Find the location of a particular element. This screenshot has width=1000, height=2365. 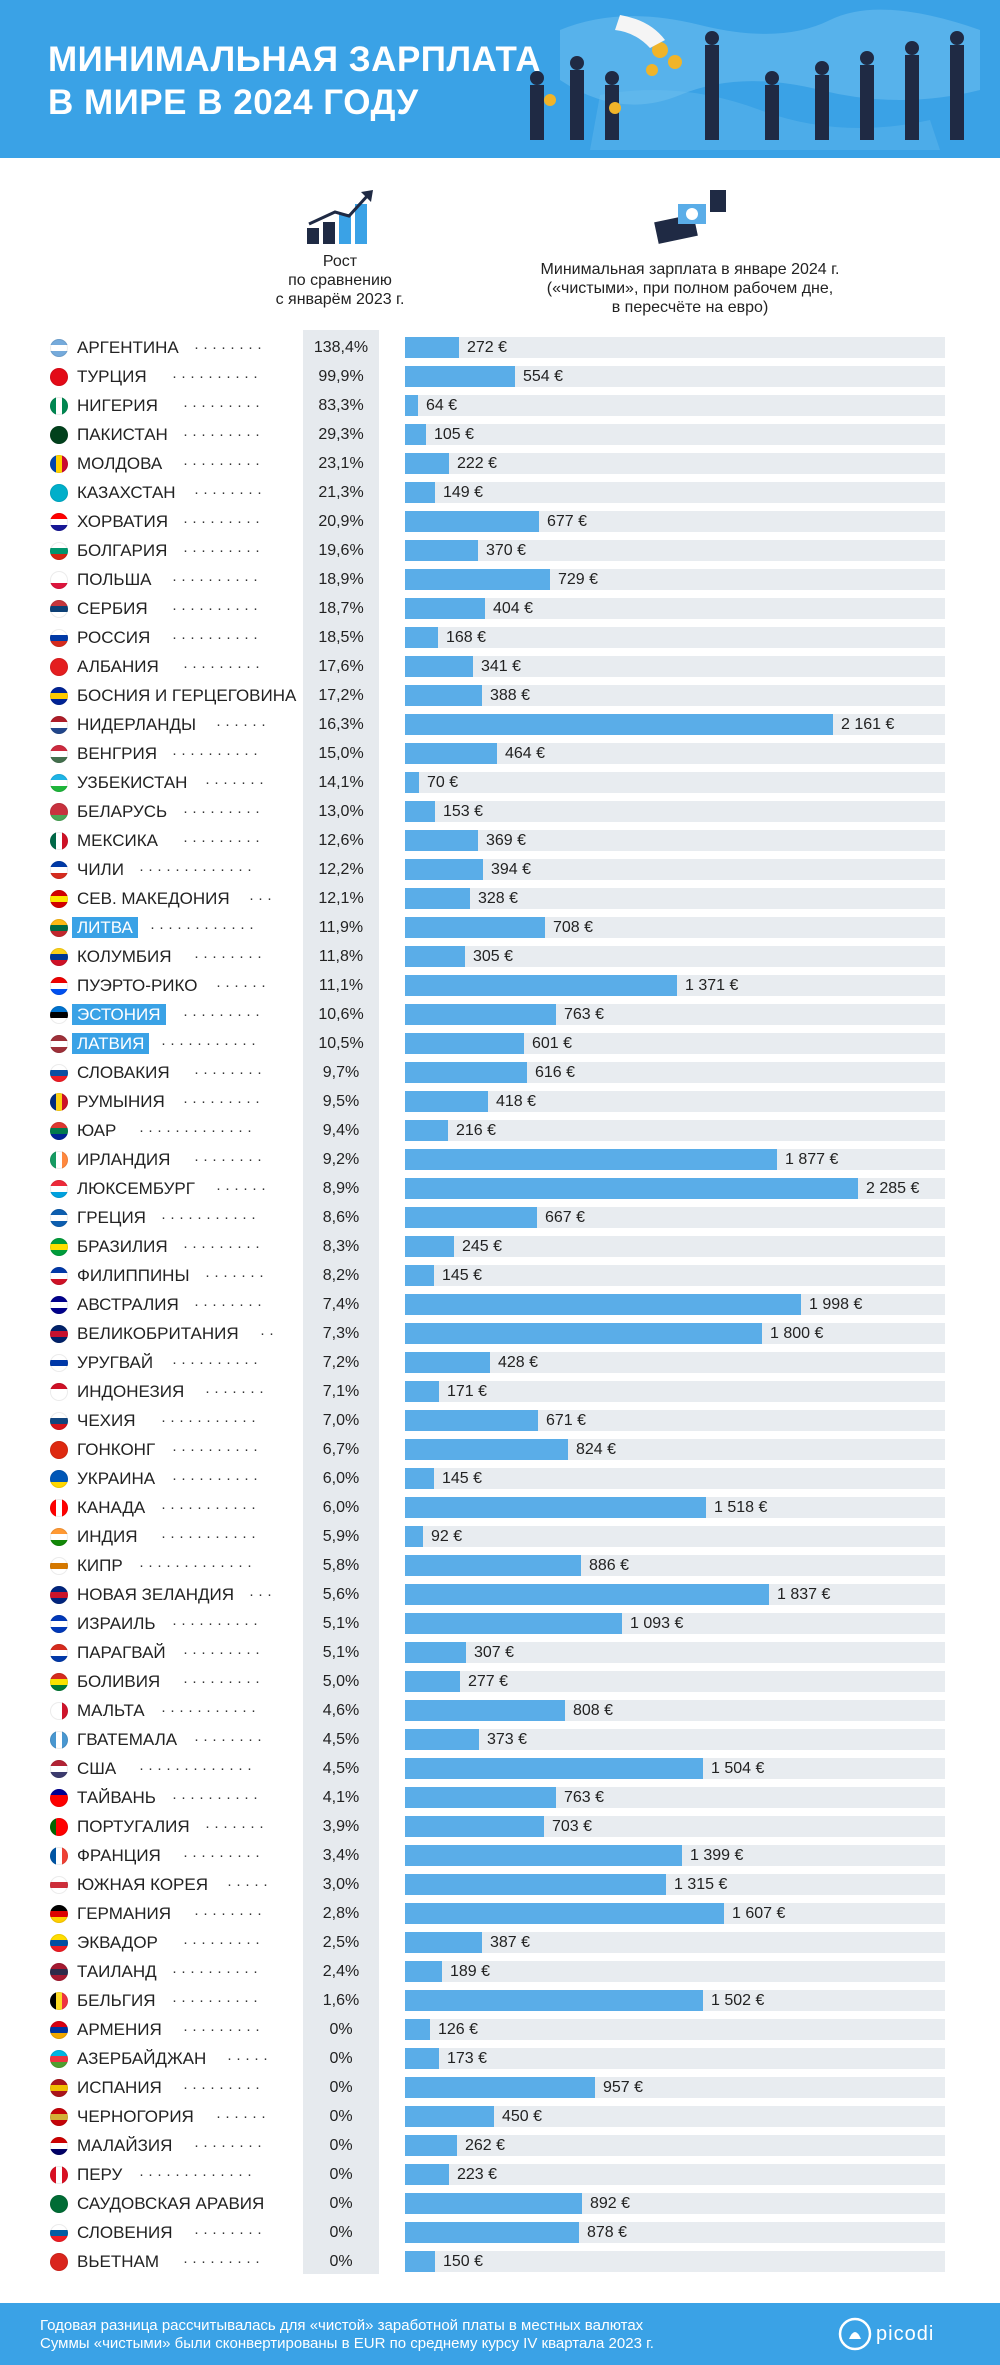

wage-label: 394 € is located at coordinates (511, 869).